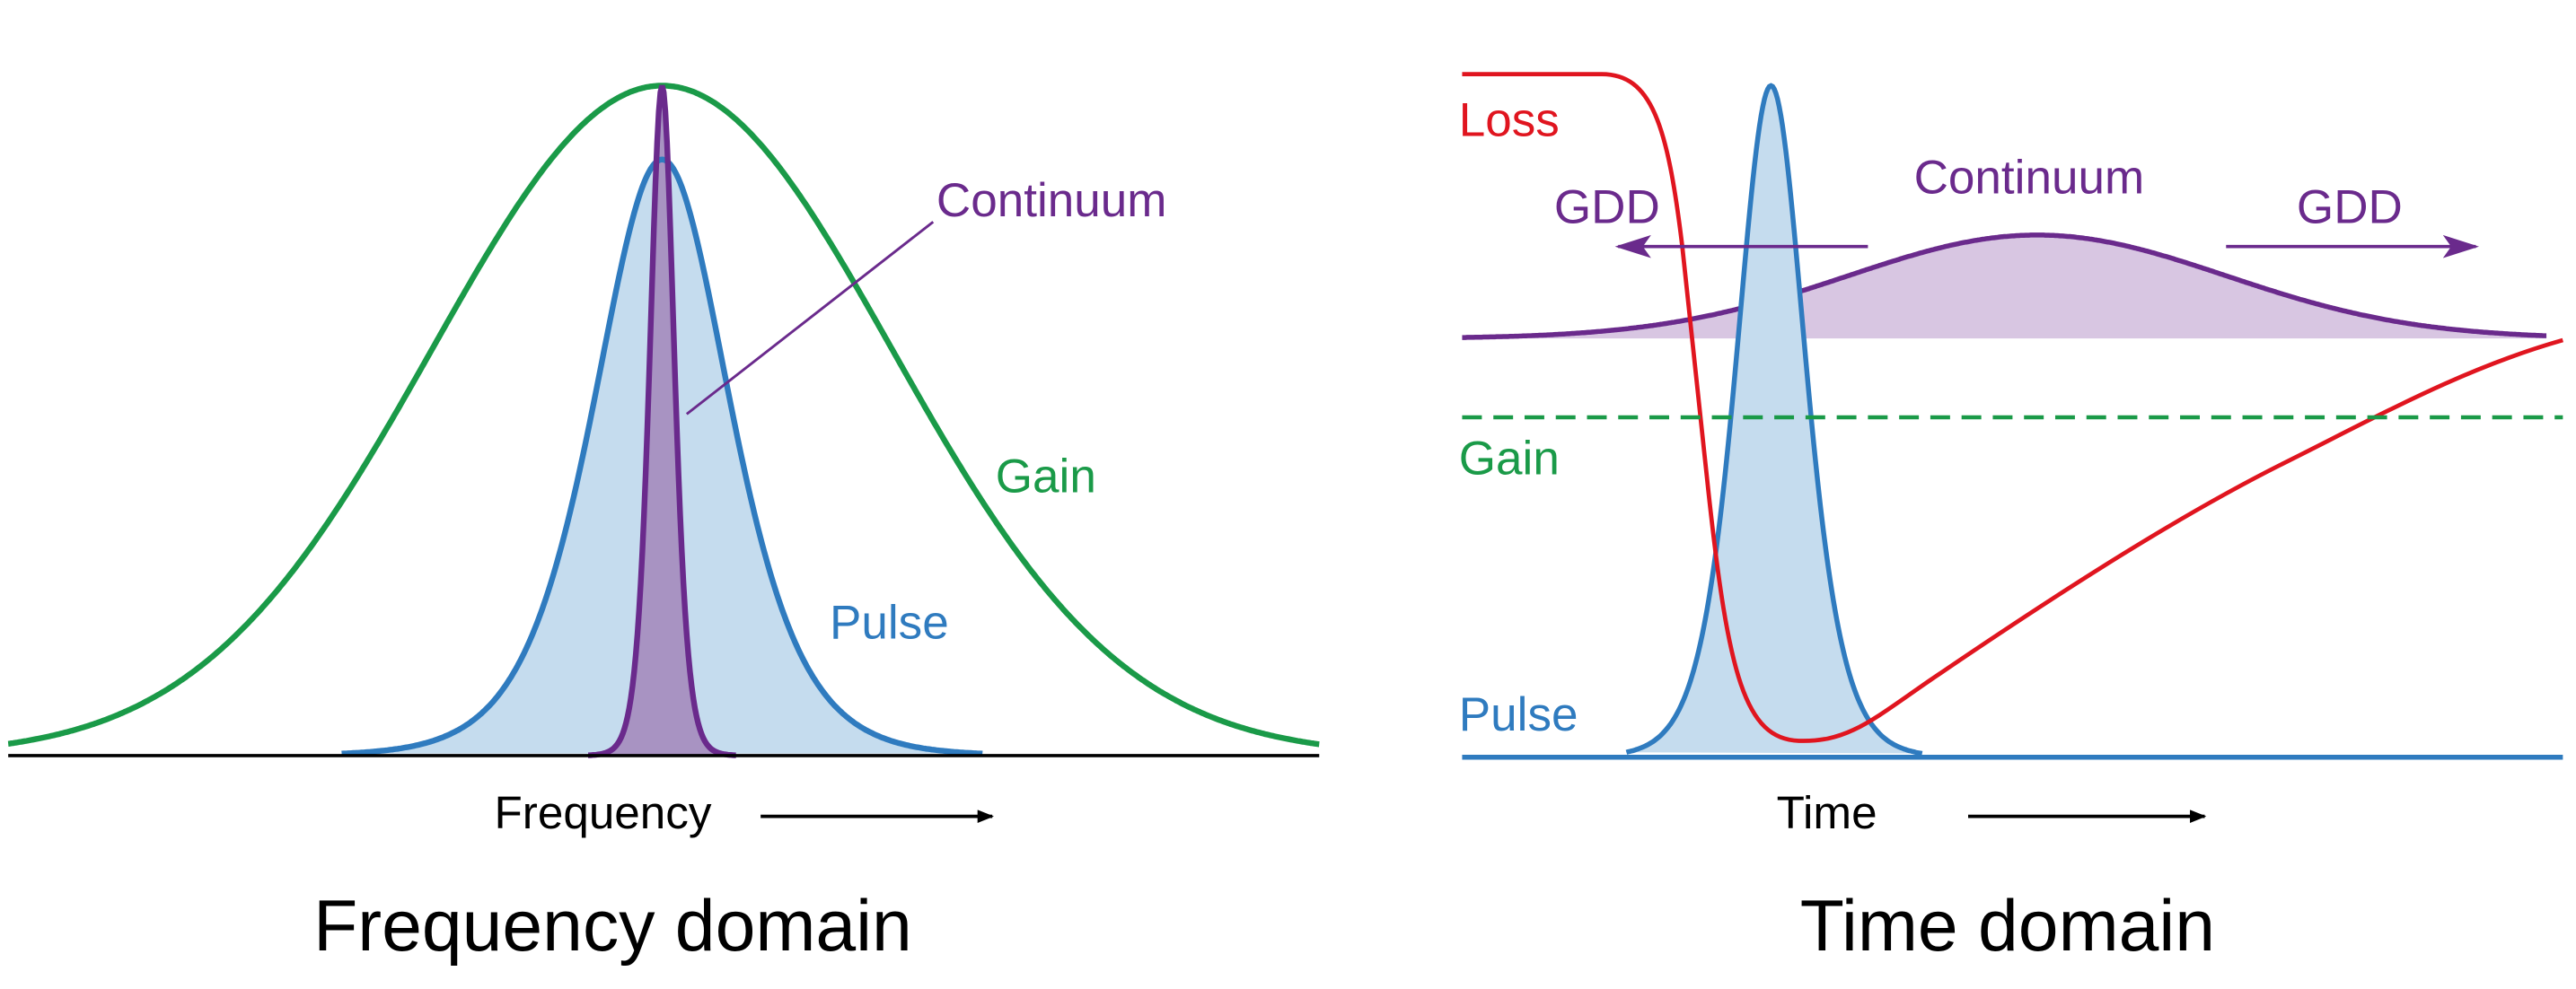 The height and width of the screenshot is (989, 2576). I want to click on panel-title: Frequency domain, so click(613, 926).